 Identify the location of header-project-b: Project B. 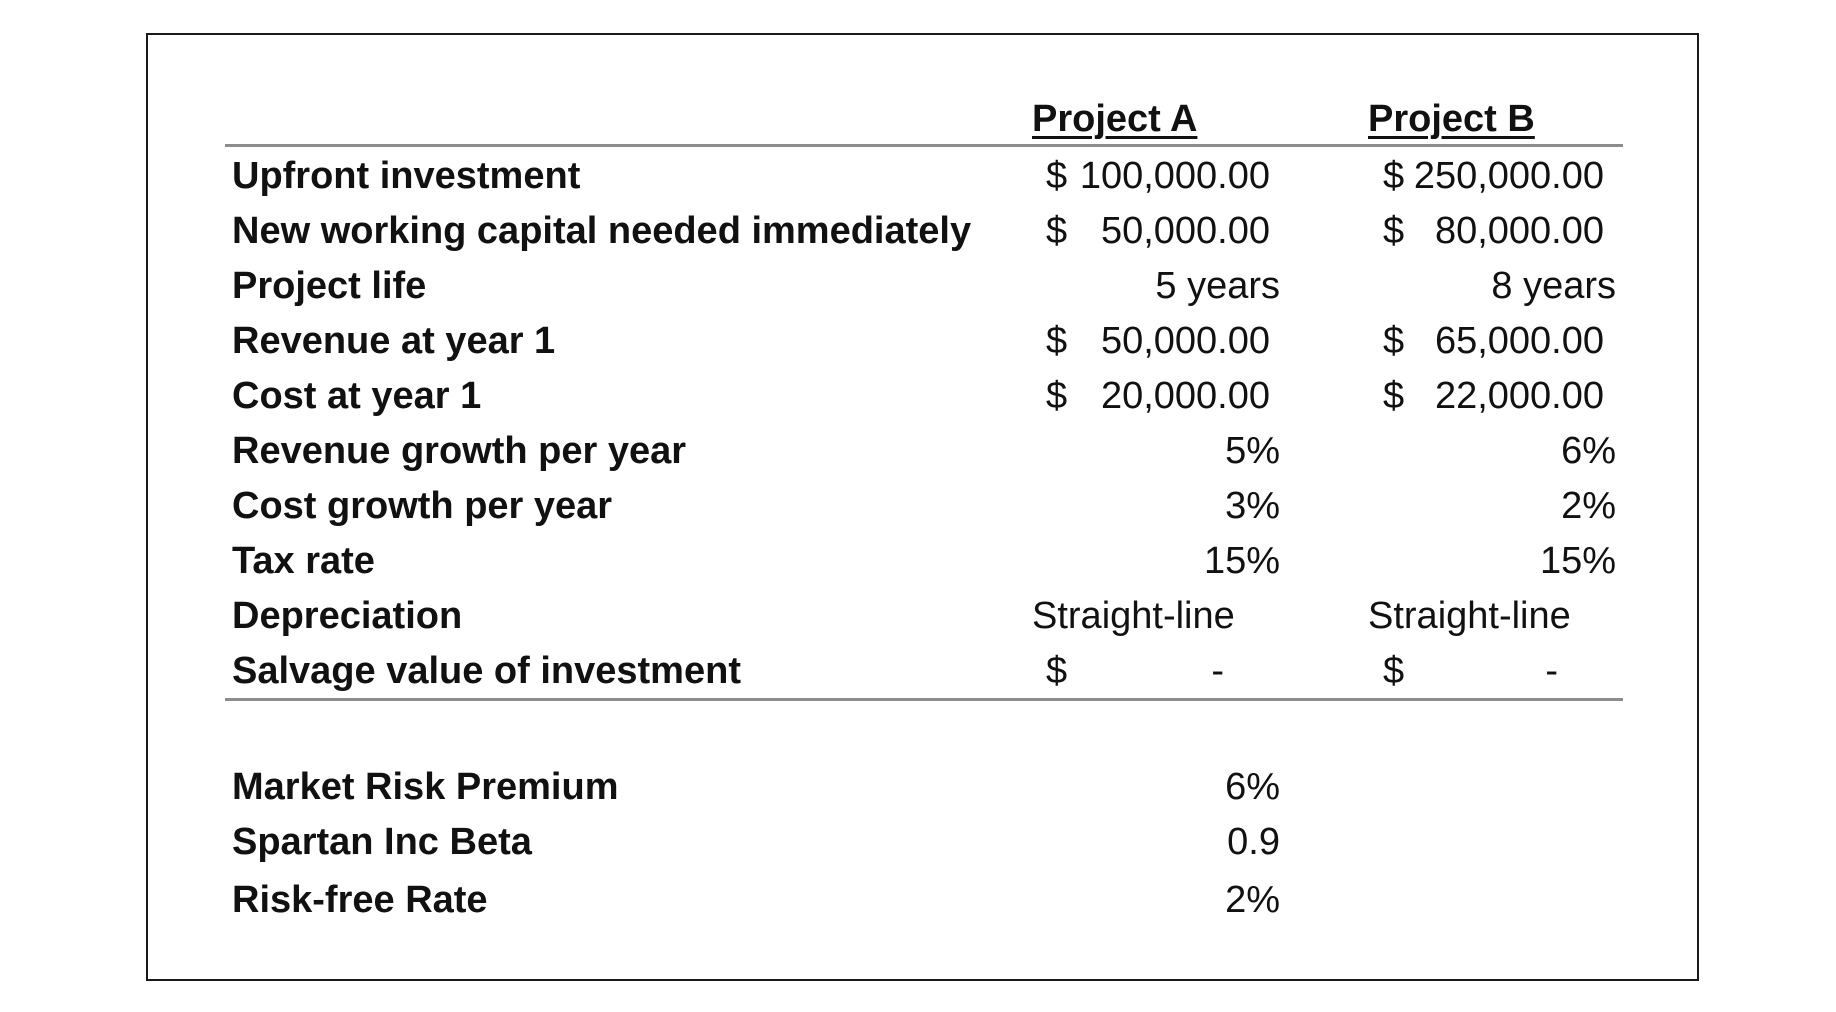
(1451, 119).